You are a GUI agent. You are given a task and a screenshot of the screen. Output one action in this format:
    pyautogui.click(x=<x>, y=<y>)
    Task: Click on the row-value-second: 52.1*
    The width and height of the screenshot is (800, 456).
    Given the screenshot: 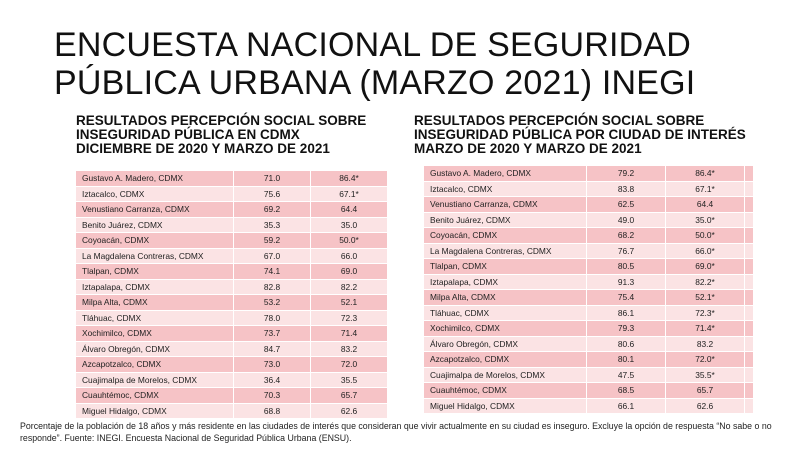 What is the action you would take?
    pyautogui.click(x=705, y=297)
    